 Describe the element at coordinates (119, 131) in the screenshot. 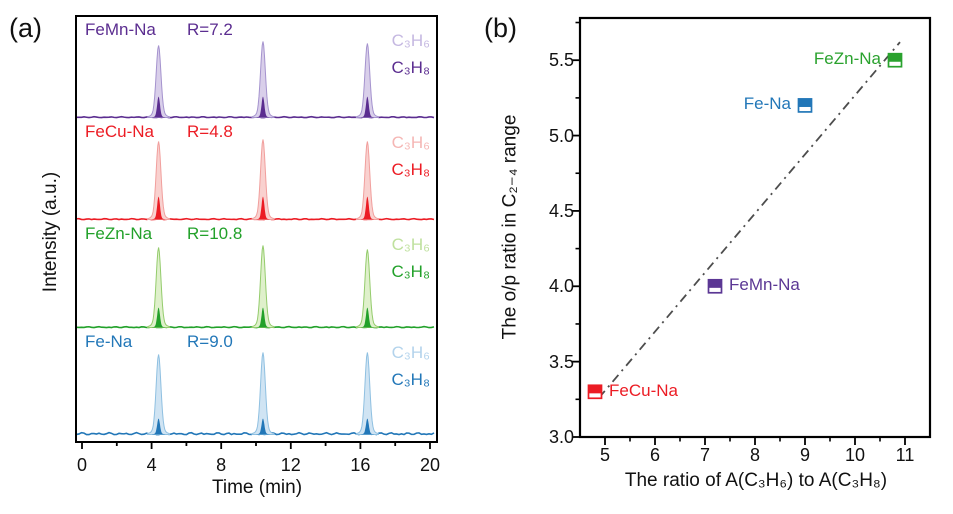

I see `trace-name-FeCu-Na: FeCu-Na` at that location.